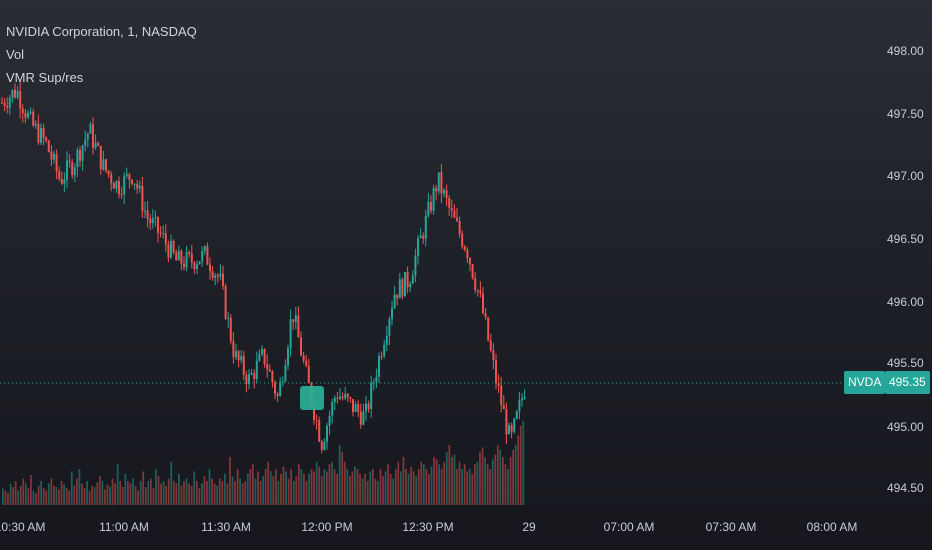  I want to click on indicator-vmr-label: VMR Sup/res, so click(45, 77).